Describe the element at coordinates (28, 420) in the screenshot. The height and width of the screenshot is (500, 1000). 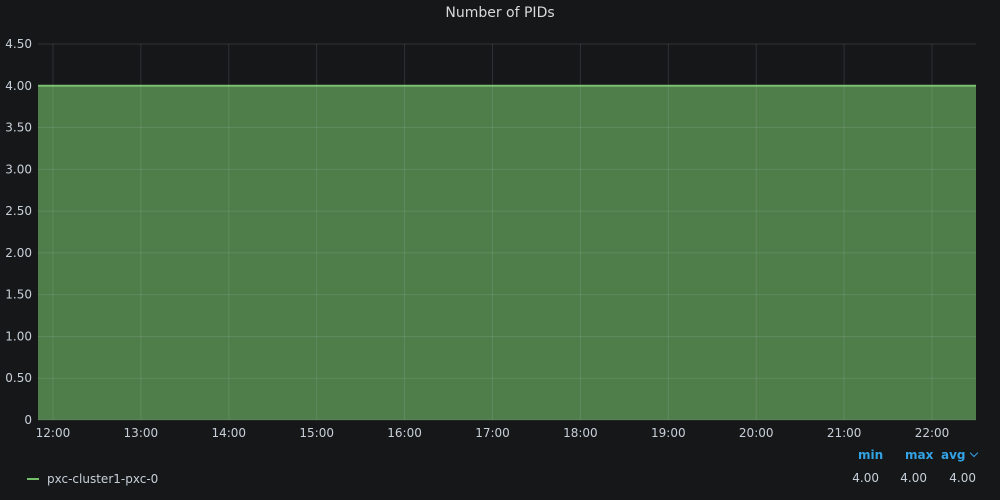
I see `y-tick-label: 0` at that location.